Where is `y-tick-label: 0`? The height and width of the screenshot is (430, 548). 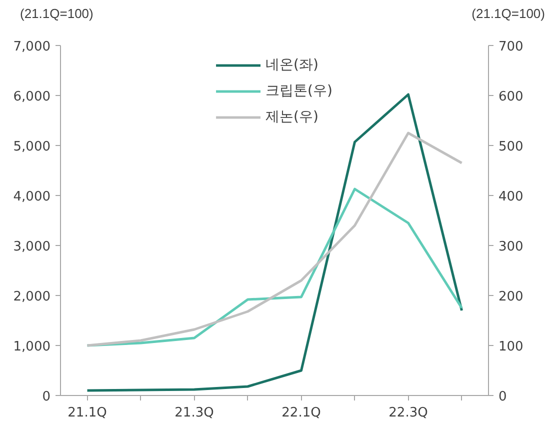
y-tick-label: 0 is located at coordinates (46, 397).